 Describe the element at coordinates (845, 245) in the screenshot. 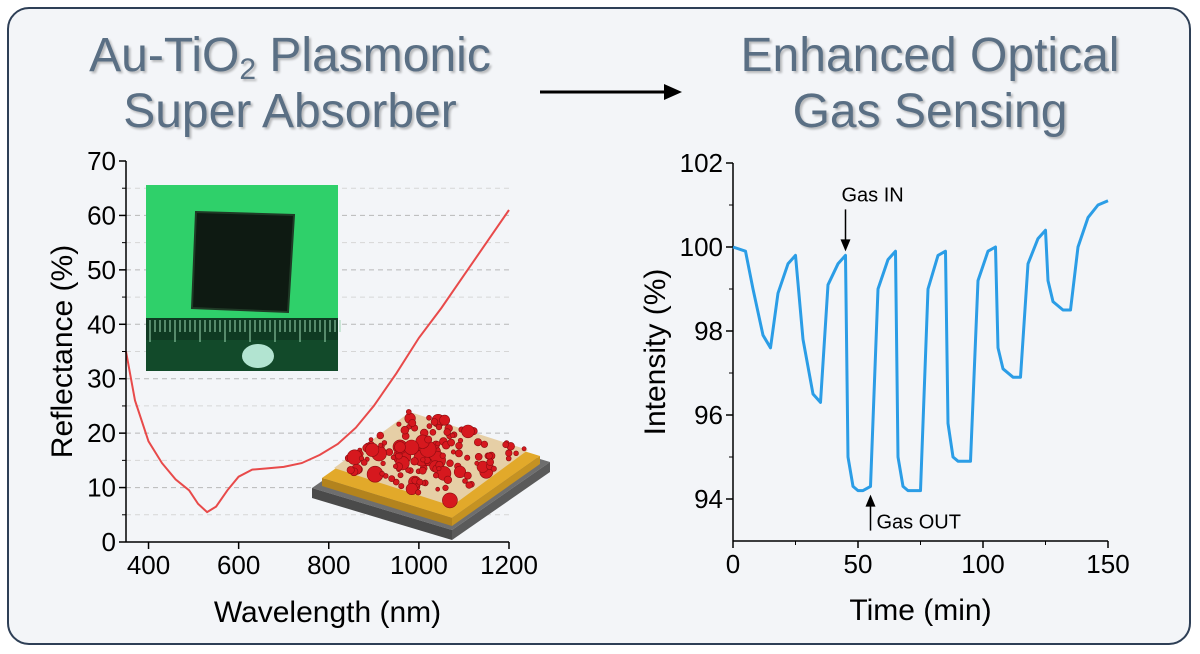

I see `gas-in-arrowhead-icon` at that location.